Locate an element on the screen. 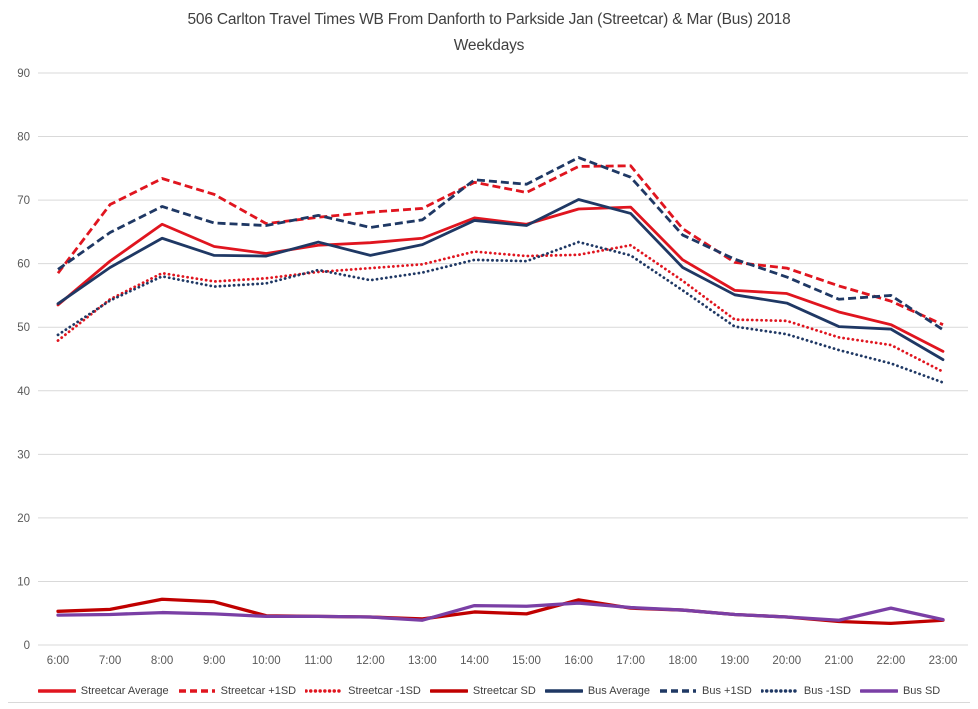 This screenshot has width=978, height=709. x-tick-label-18-00: 18:00 is located at coordinates (682, 661).